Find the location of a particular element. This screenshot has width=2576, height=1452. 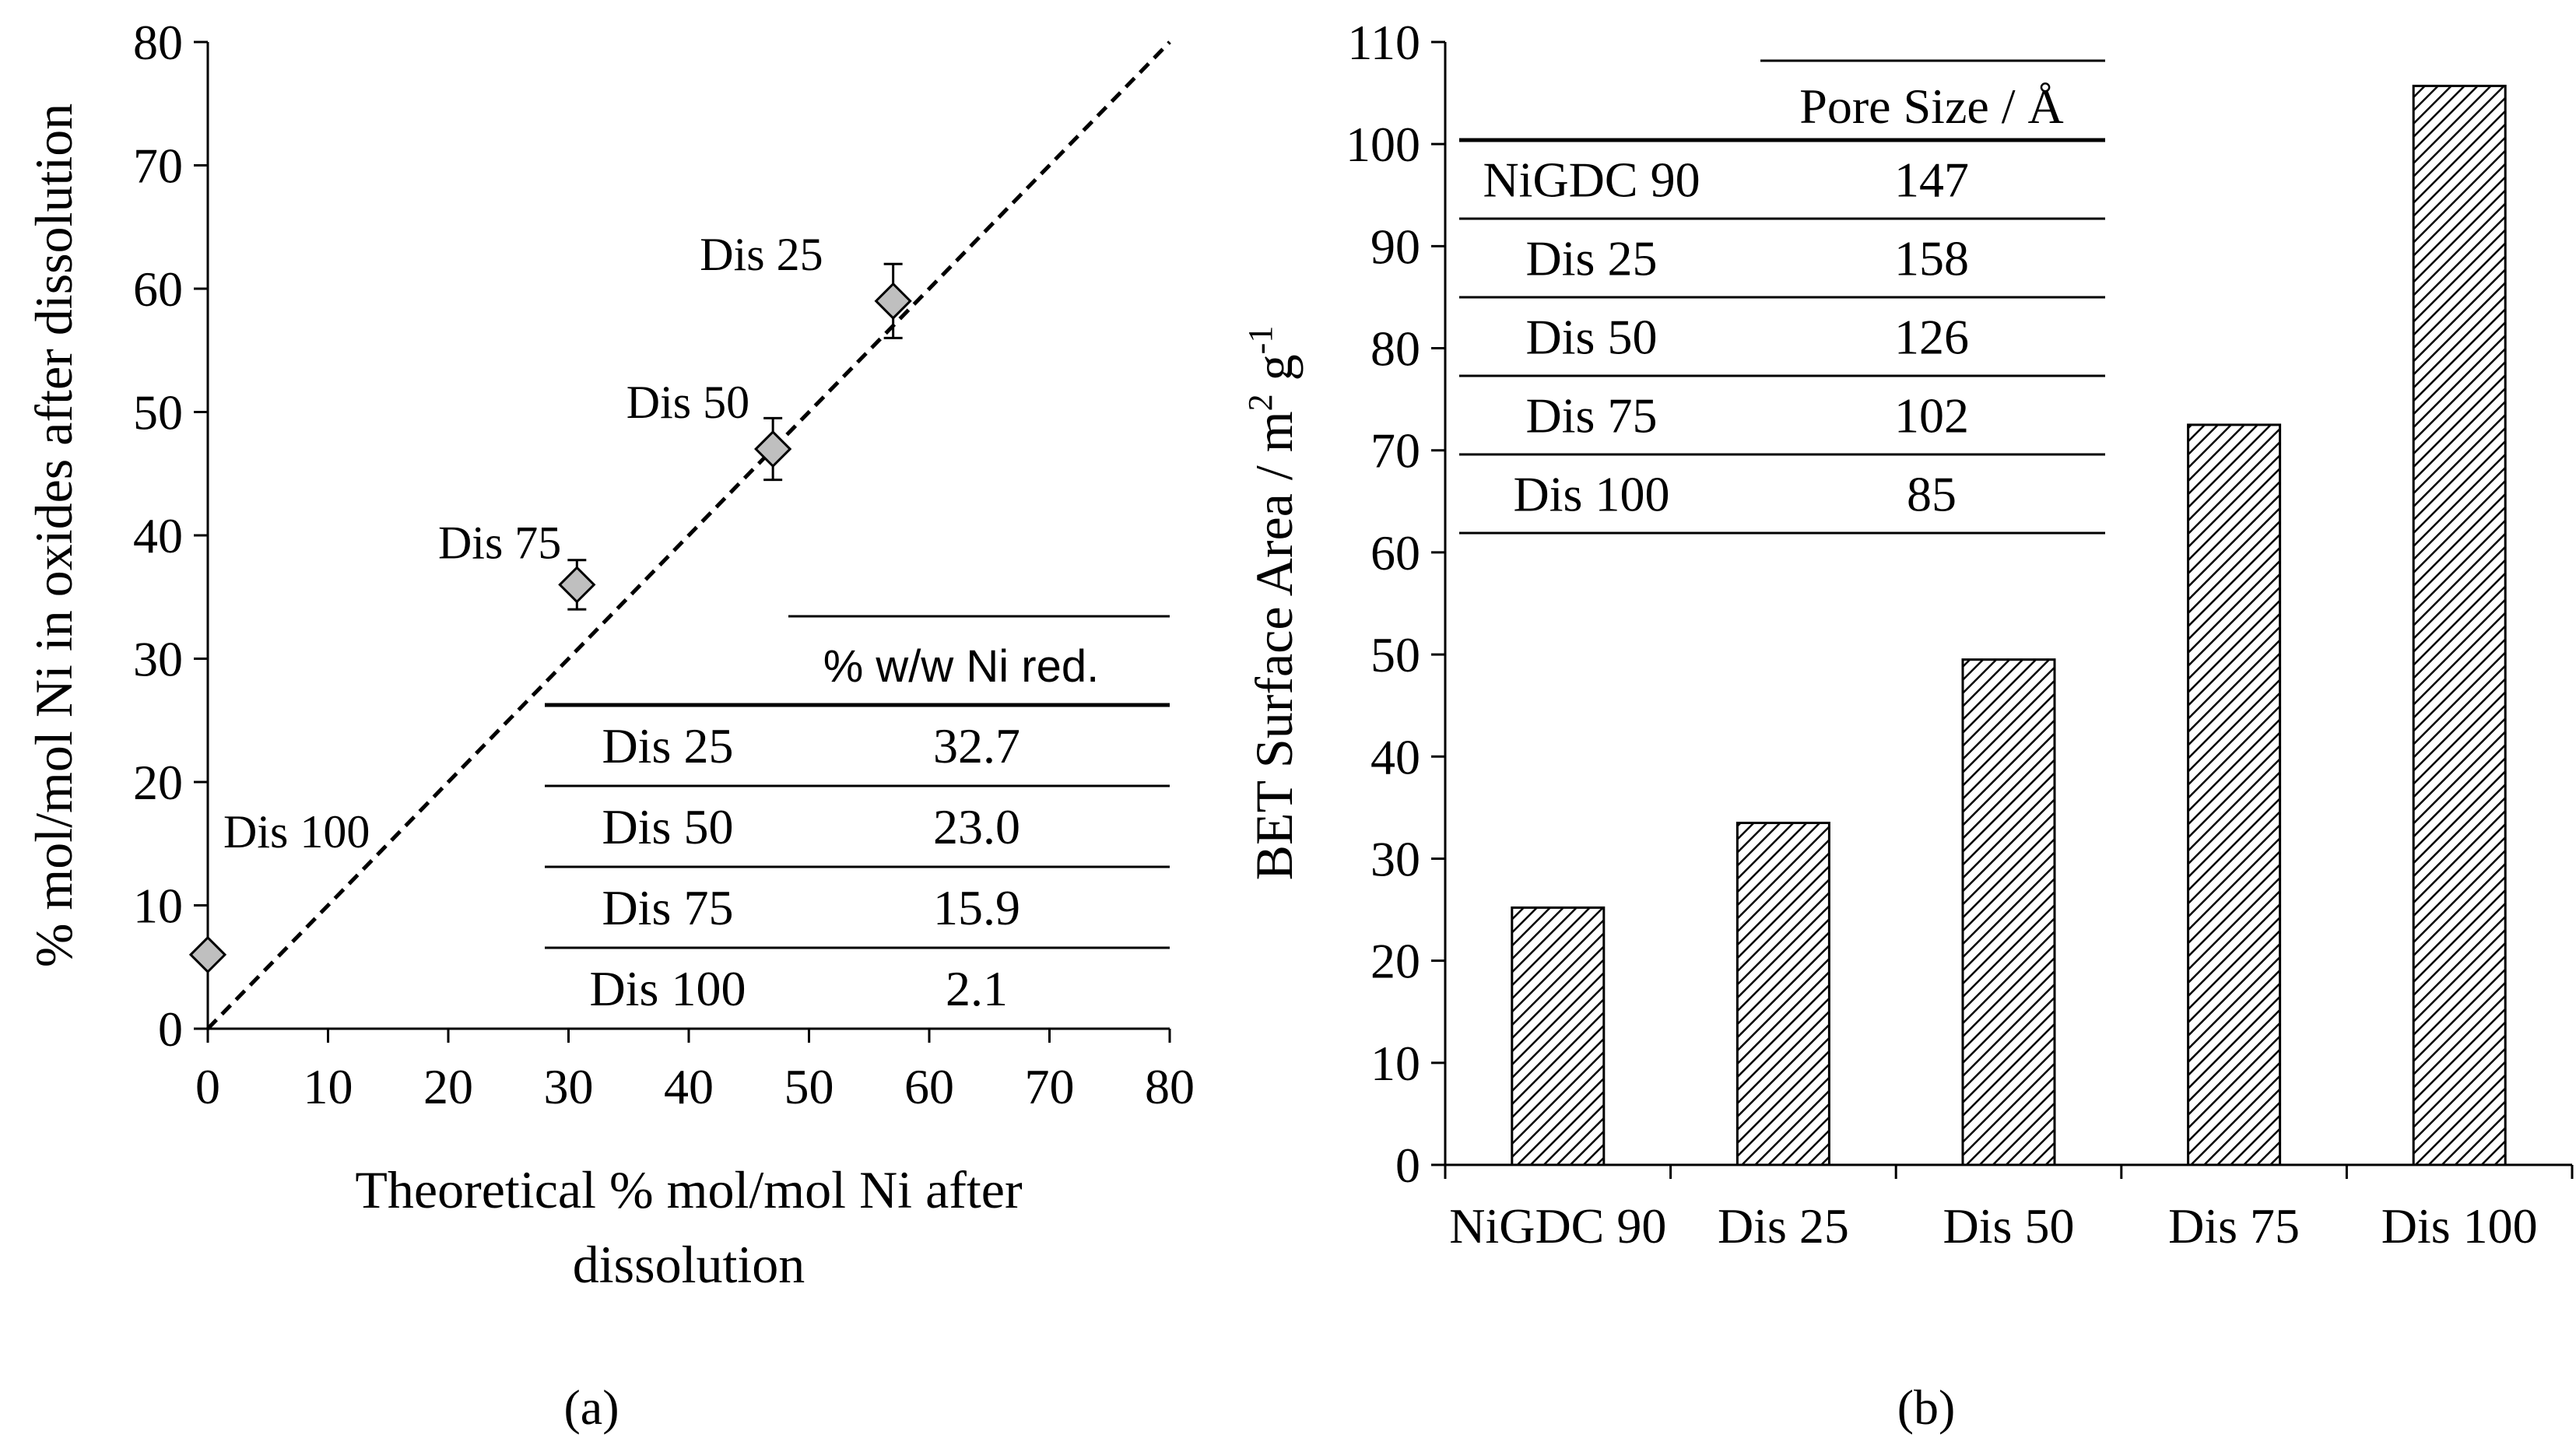

panel-a-y-tick-label: 50 is located at coordinates (158, 412).